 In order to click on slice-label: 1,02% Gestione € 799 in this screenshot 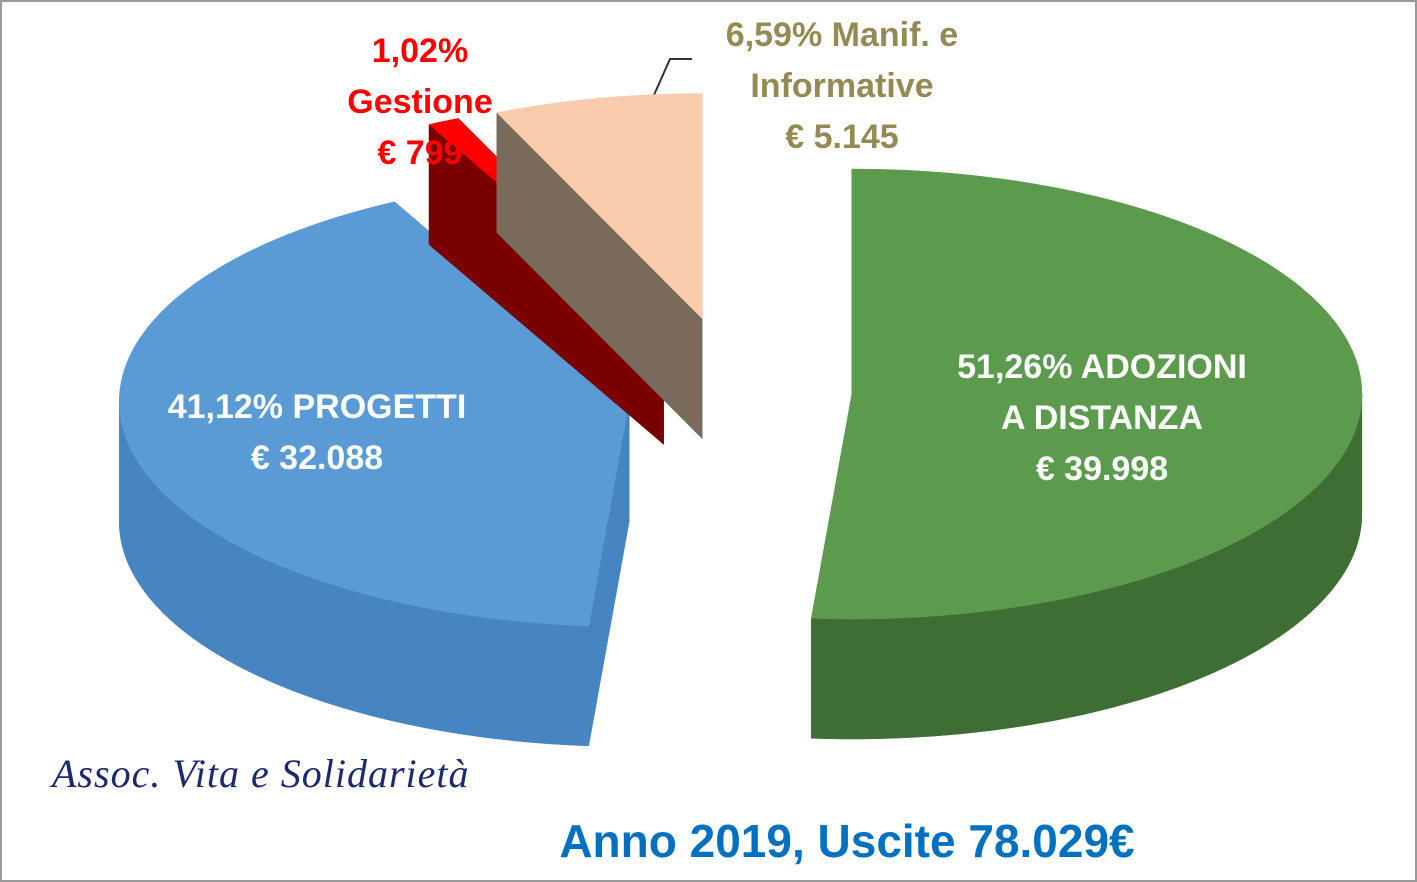, I will do `click(420, 102)`.